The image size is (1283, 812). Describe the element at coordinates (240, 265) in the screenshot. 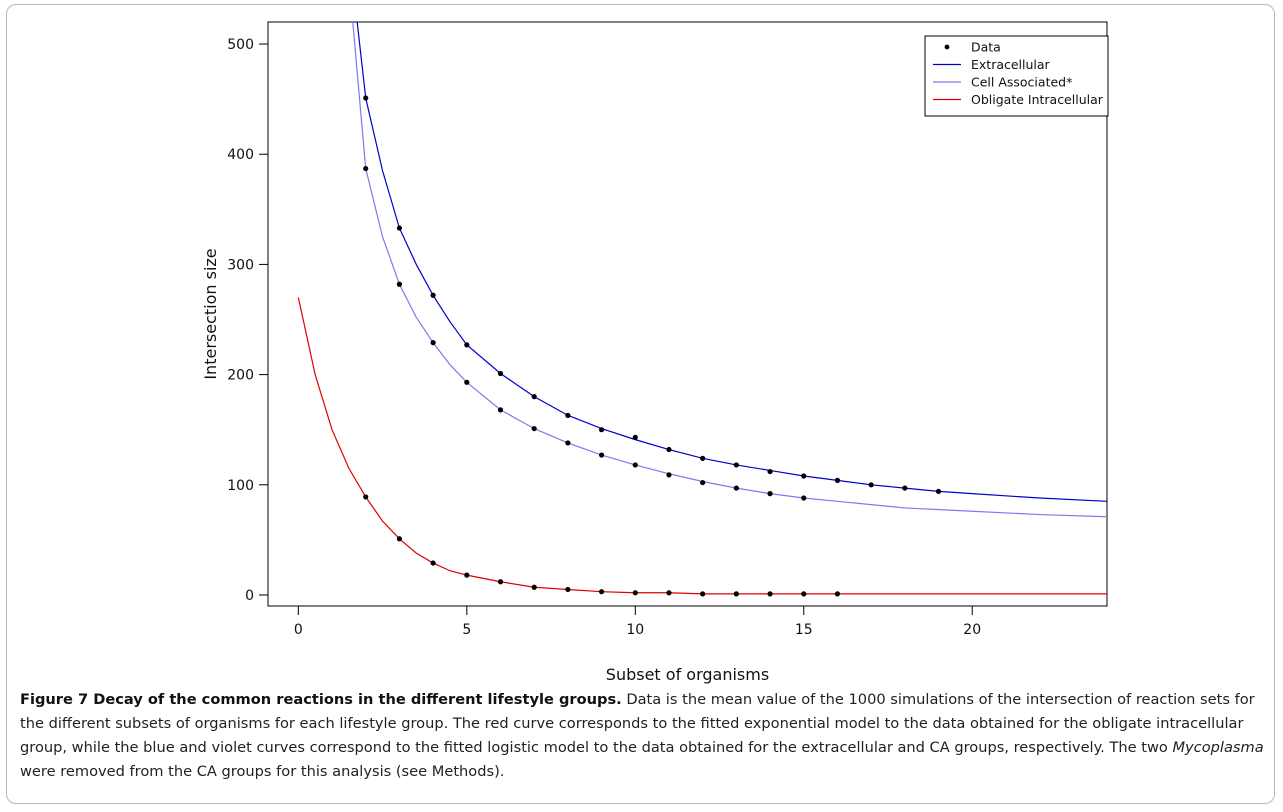

I see `y-tick-label: 300` at that location.